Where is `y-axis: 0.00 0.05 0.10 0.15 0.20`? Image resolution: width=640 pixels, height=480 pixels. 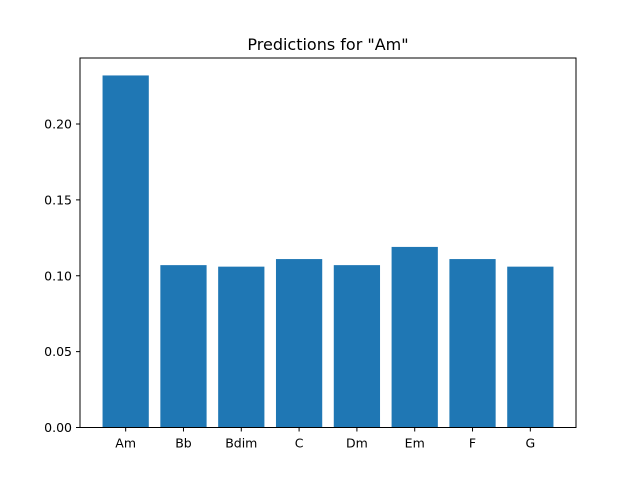 y-axis: 0.00 0.05 0.10 0.15 0.20 is located at coordinates (62, 276).